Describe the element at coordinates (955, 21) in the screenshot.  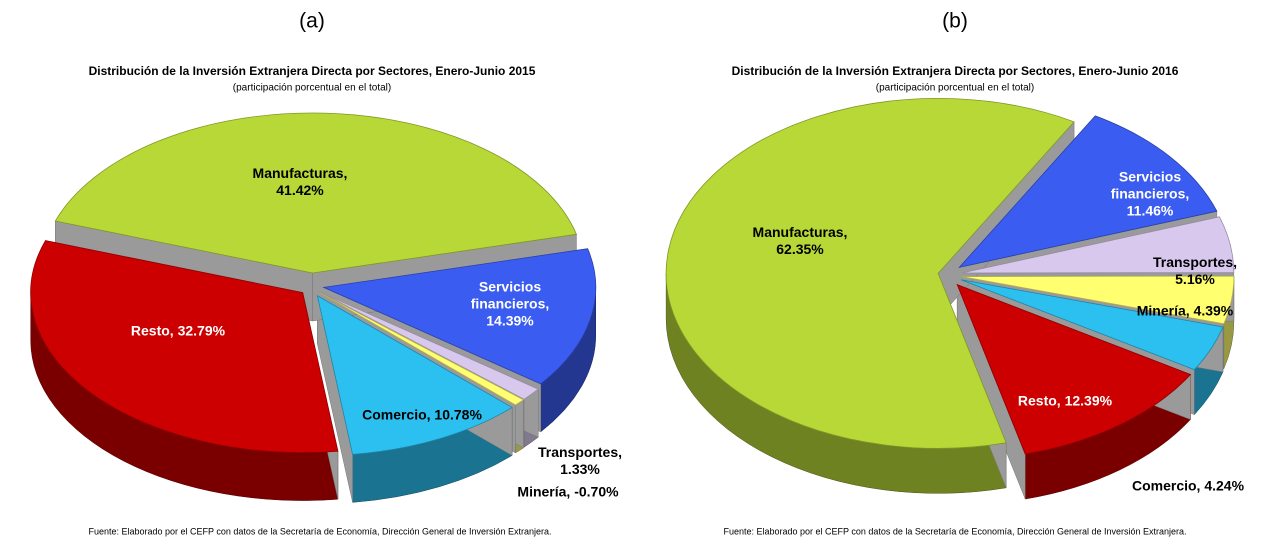
I see `panel-label: (b)` at that location.